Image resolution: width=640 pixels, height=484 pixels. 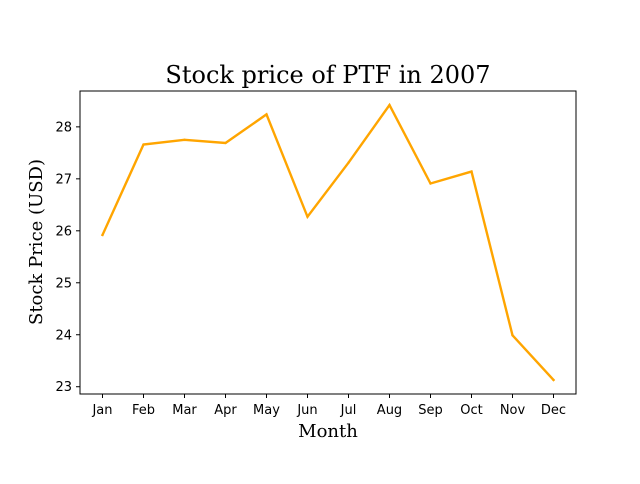 I want to click on chart-title: Stock price of PTF in 2007, so click(x=327, y=75).